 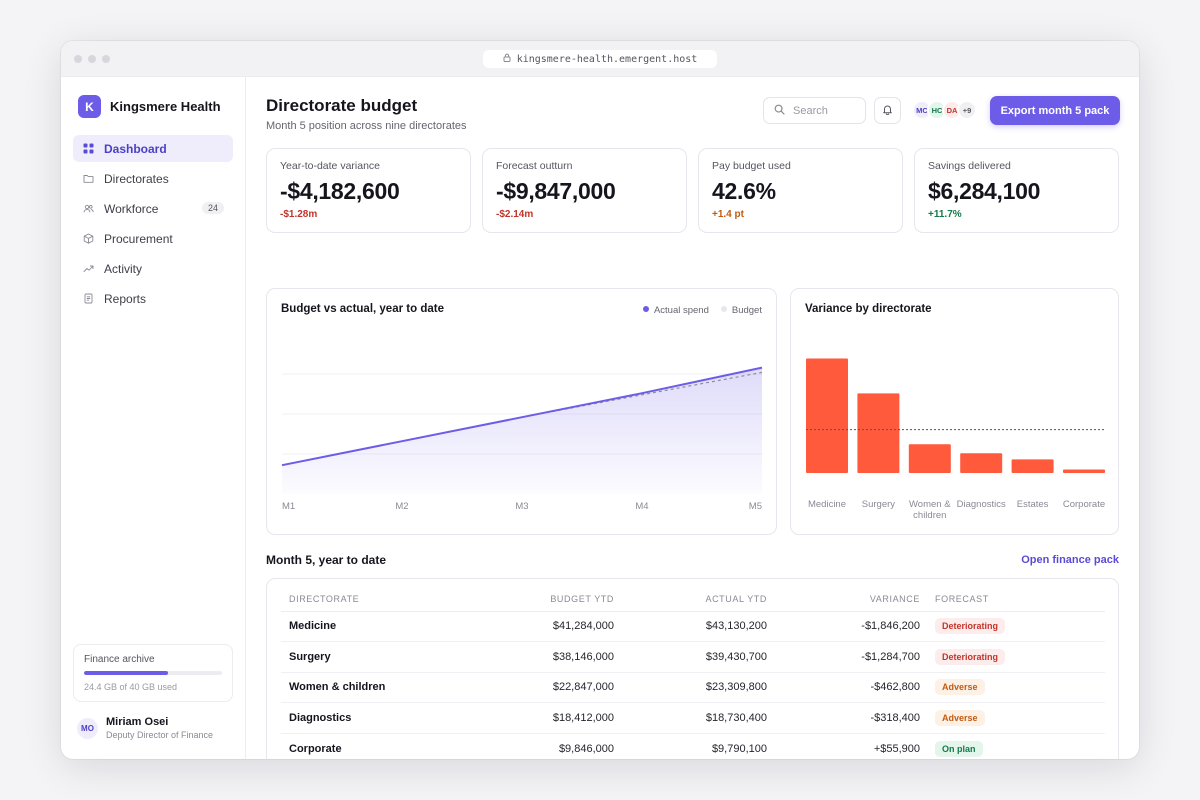 What do you see at coordinates (981, 504) in the screenshot?
I see `category-label: Diagnostics` at bounding box center [981, 504].